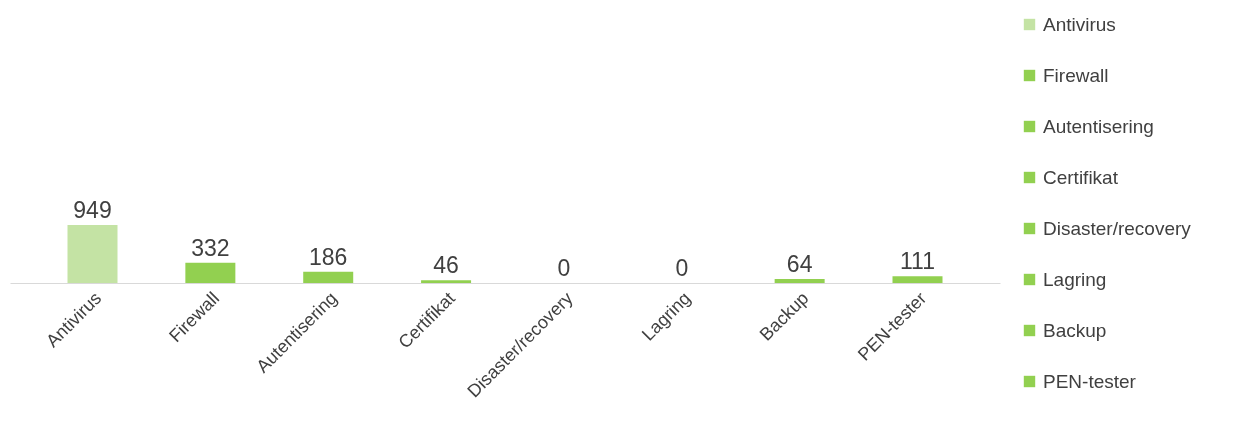 The height and width of the screenshot is (435, 1244). Describe the element at coordinates (92, 210) in the screenshot. I see `data-label: 949` at that location.